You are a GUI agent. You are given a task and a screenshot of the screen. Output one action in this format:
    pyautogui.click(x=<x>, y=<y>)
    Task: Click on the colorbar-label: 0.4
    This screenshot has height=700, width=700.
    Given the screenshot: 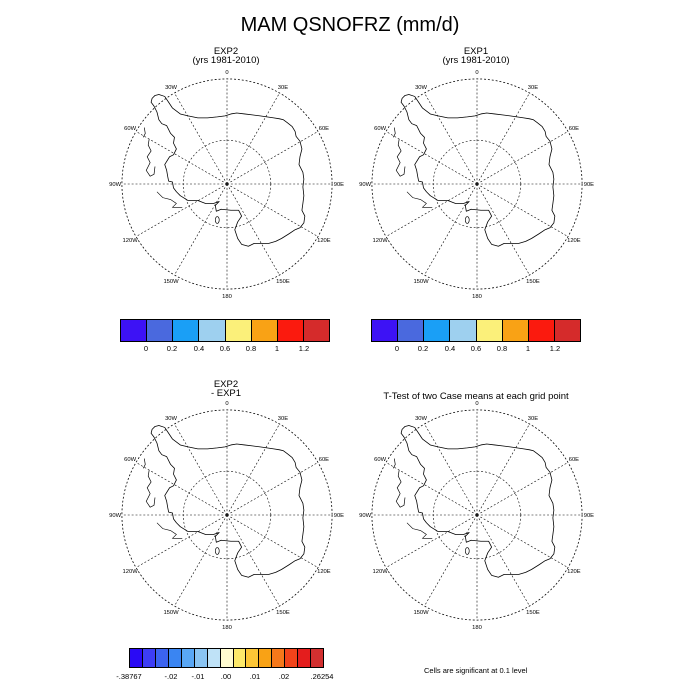 What is the action you would take?
    pyautogui.click(x=199, y=348)
    